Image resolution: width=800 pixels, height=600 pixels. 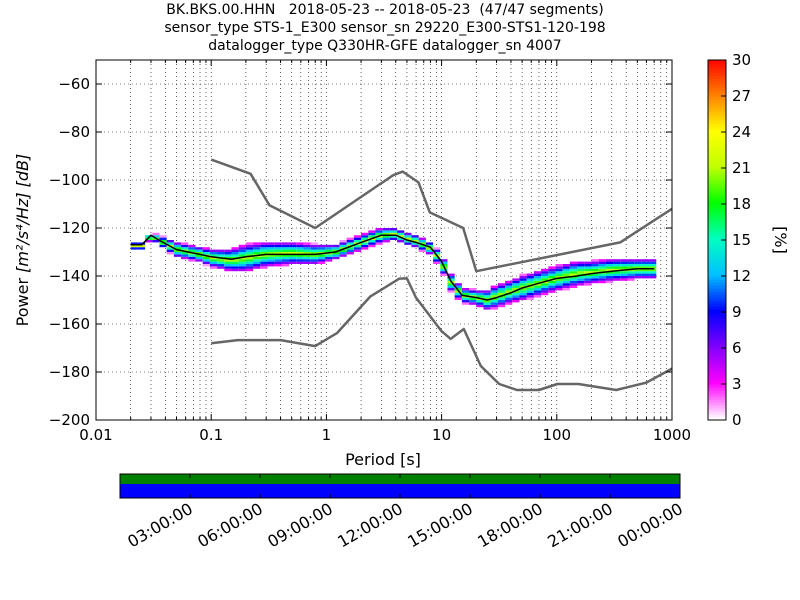 What do you see at coordinates (672, 435) in the screenshot?
I see `x-tick-label: 1000` at bounding box center [672, 435].